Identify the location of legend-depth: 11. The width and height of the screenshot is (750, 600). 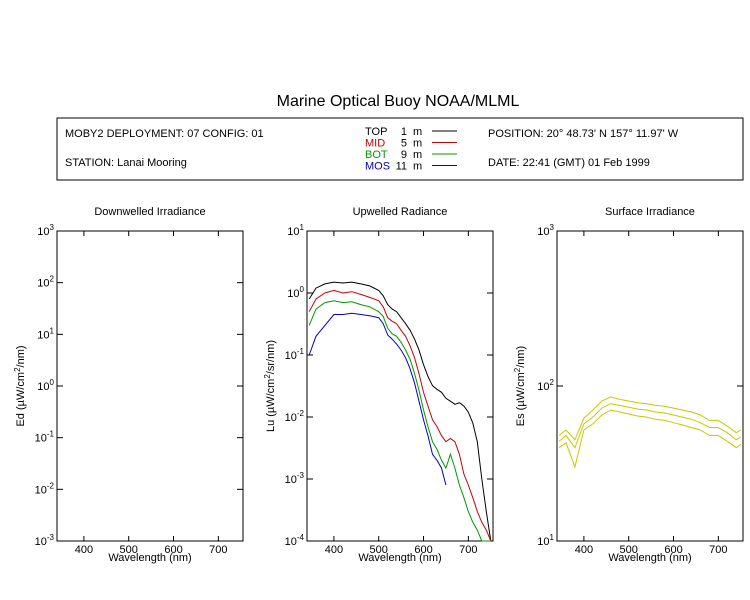
(401, 167).